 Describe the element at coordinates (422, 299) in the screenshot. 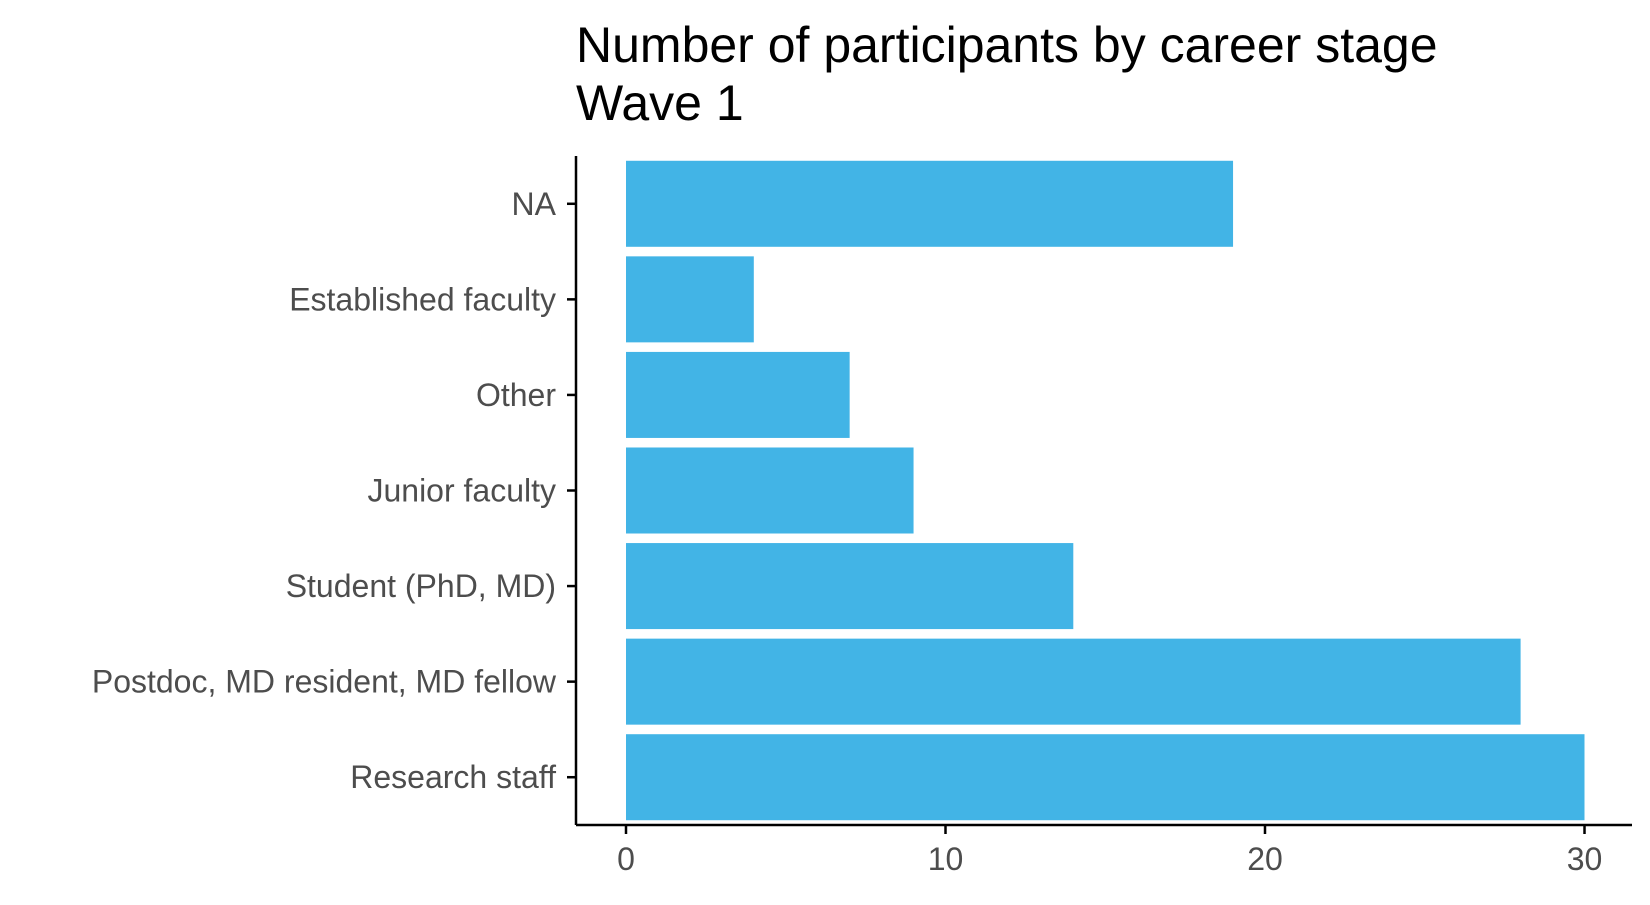

I see `y-tick-label: Established faculty` at that location.